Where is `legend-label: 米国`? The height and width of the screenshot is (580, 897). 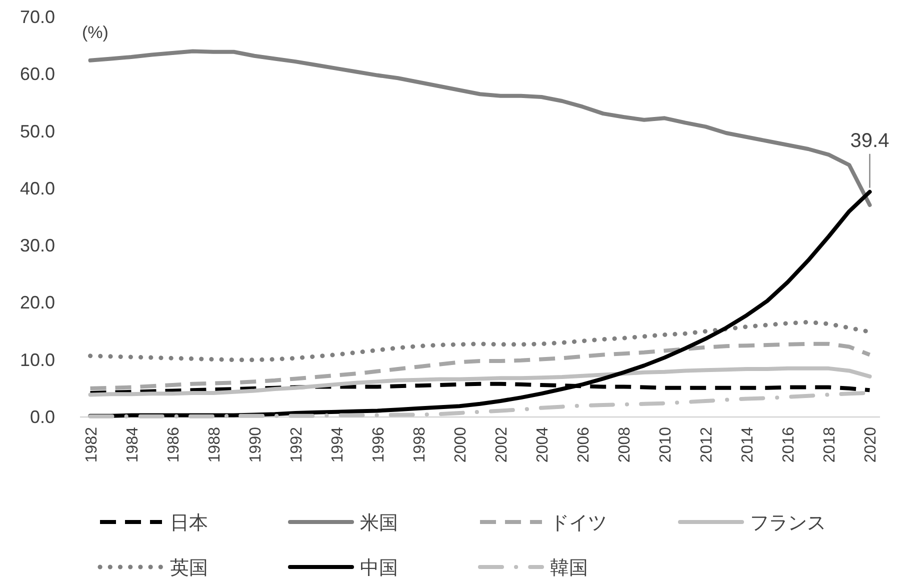 legend-label: 米国 is located at coordinates (379, 523).